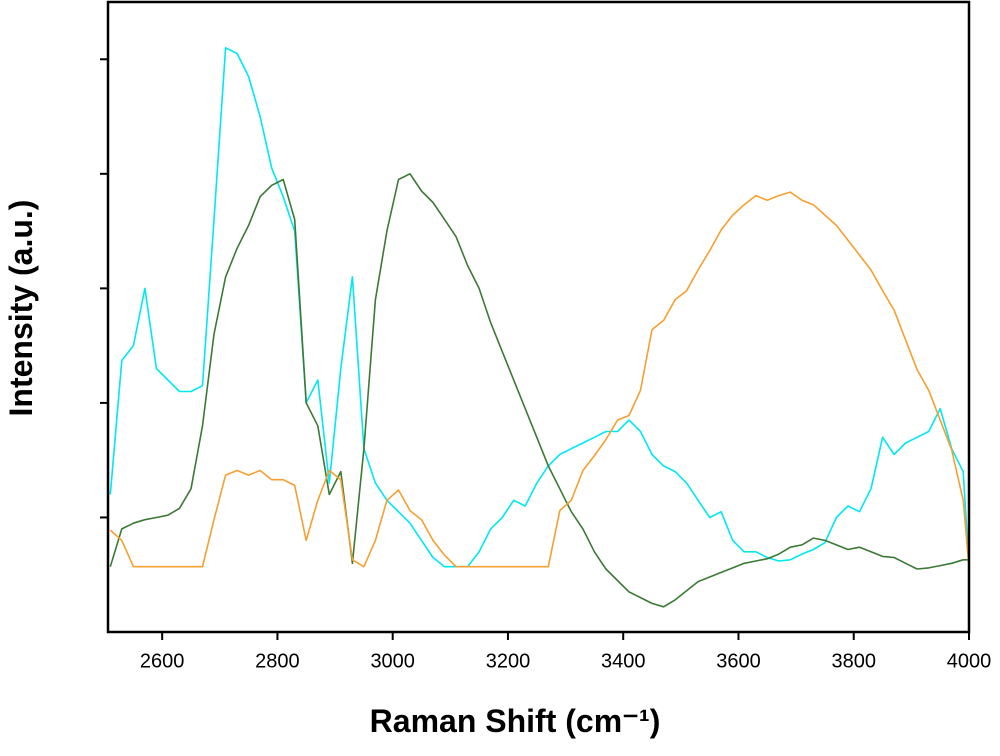 Image resolution: width=1000 pixels, height=756 pixels. Describe the element at coordinates (853, 661) in the screenshot. I see `x-tick-label: 3800` at that location.